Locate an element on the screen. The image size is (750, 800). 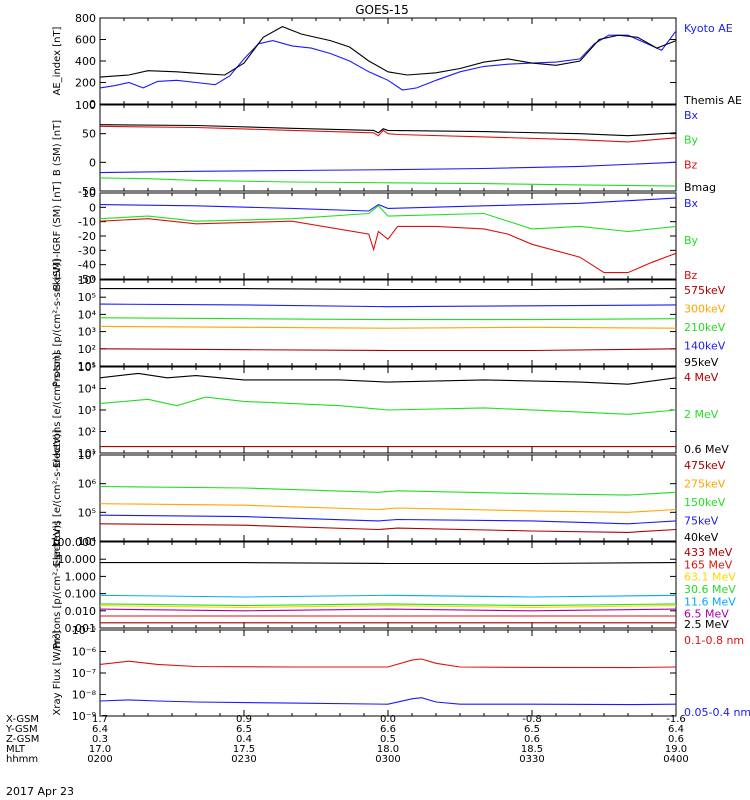
y-tick-label: 10⁻⁸ is located at coordinates (84, 695).